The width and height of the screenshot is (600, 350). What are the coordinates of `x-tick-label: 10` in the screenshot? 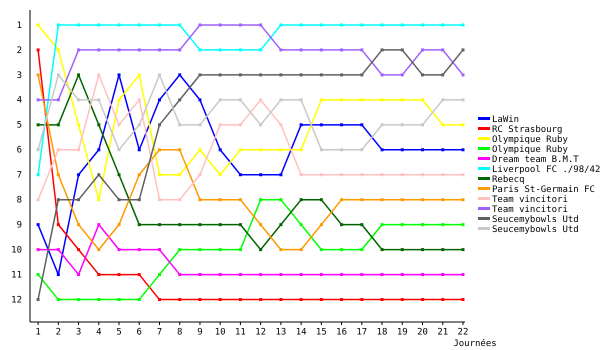 It's located at (220, 332).